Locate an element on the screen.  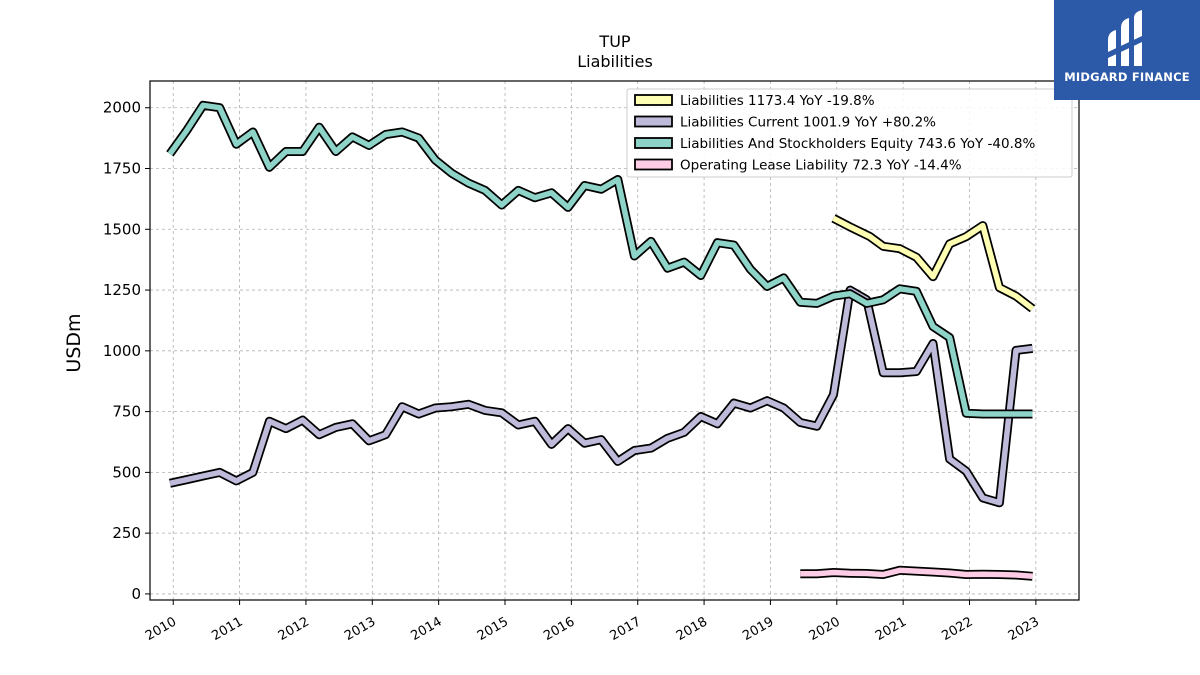
x-tick-label: 2010 is located at coordinates (161, 629).